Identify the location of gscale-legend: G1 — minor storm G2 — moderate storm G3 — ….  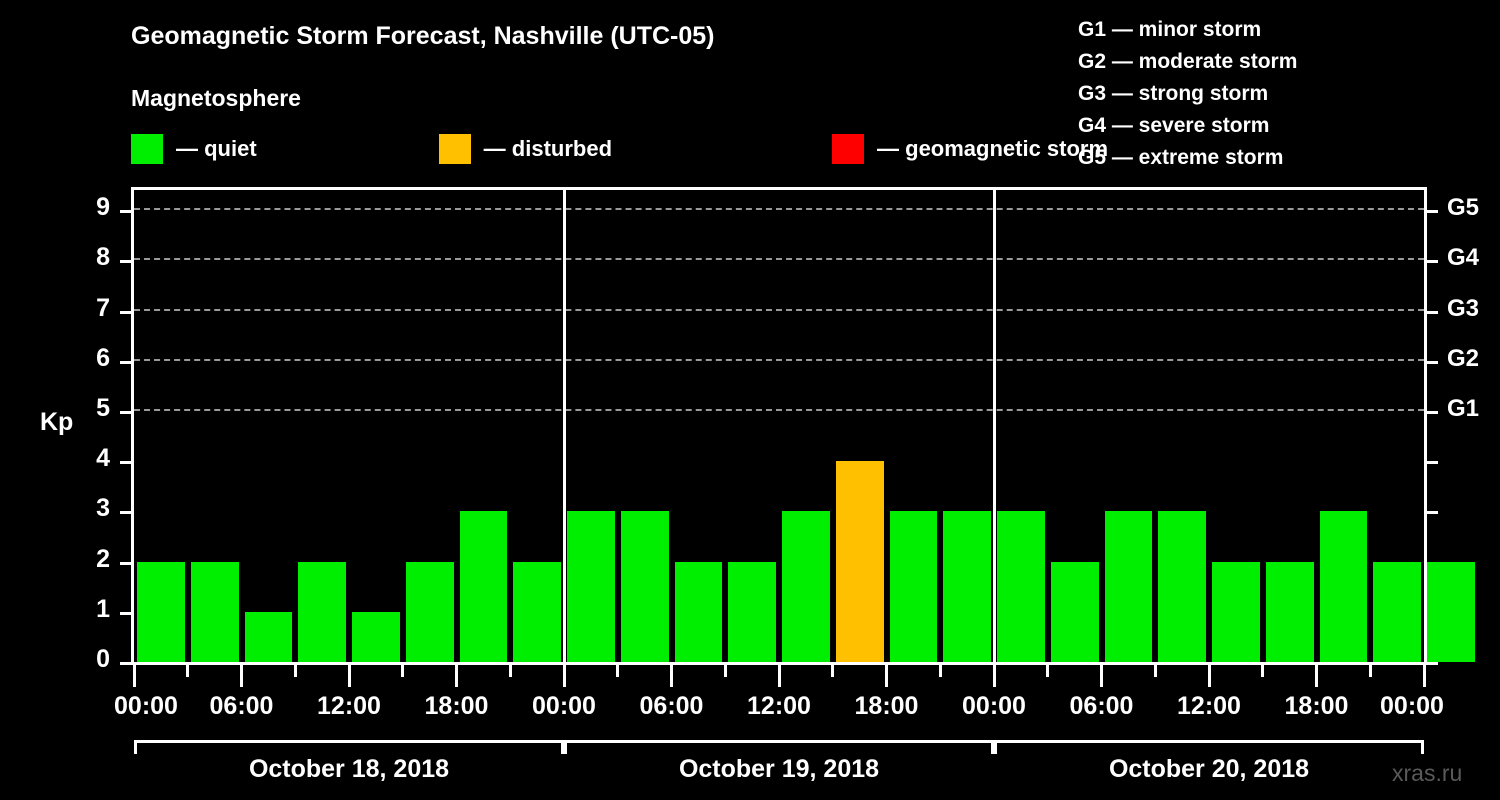
(1187, 94).